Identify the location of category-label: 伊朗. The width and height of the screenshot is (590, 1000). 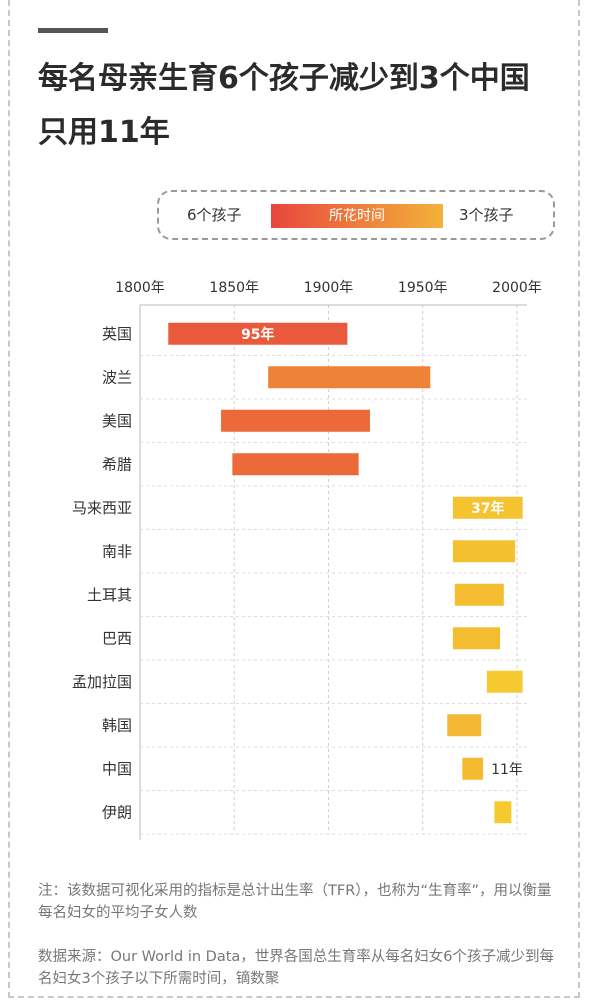
(117, 812).